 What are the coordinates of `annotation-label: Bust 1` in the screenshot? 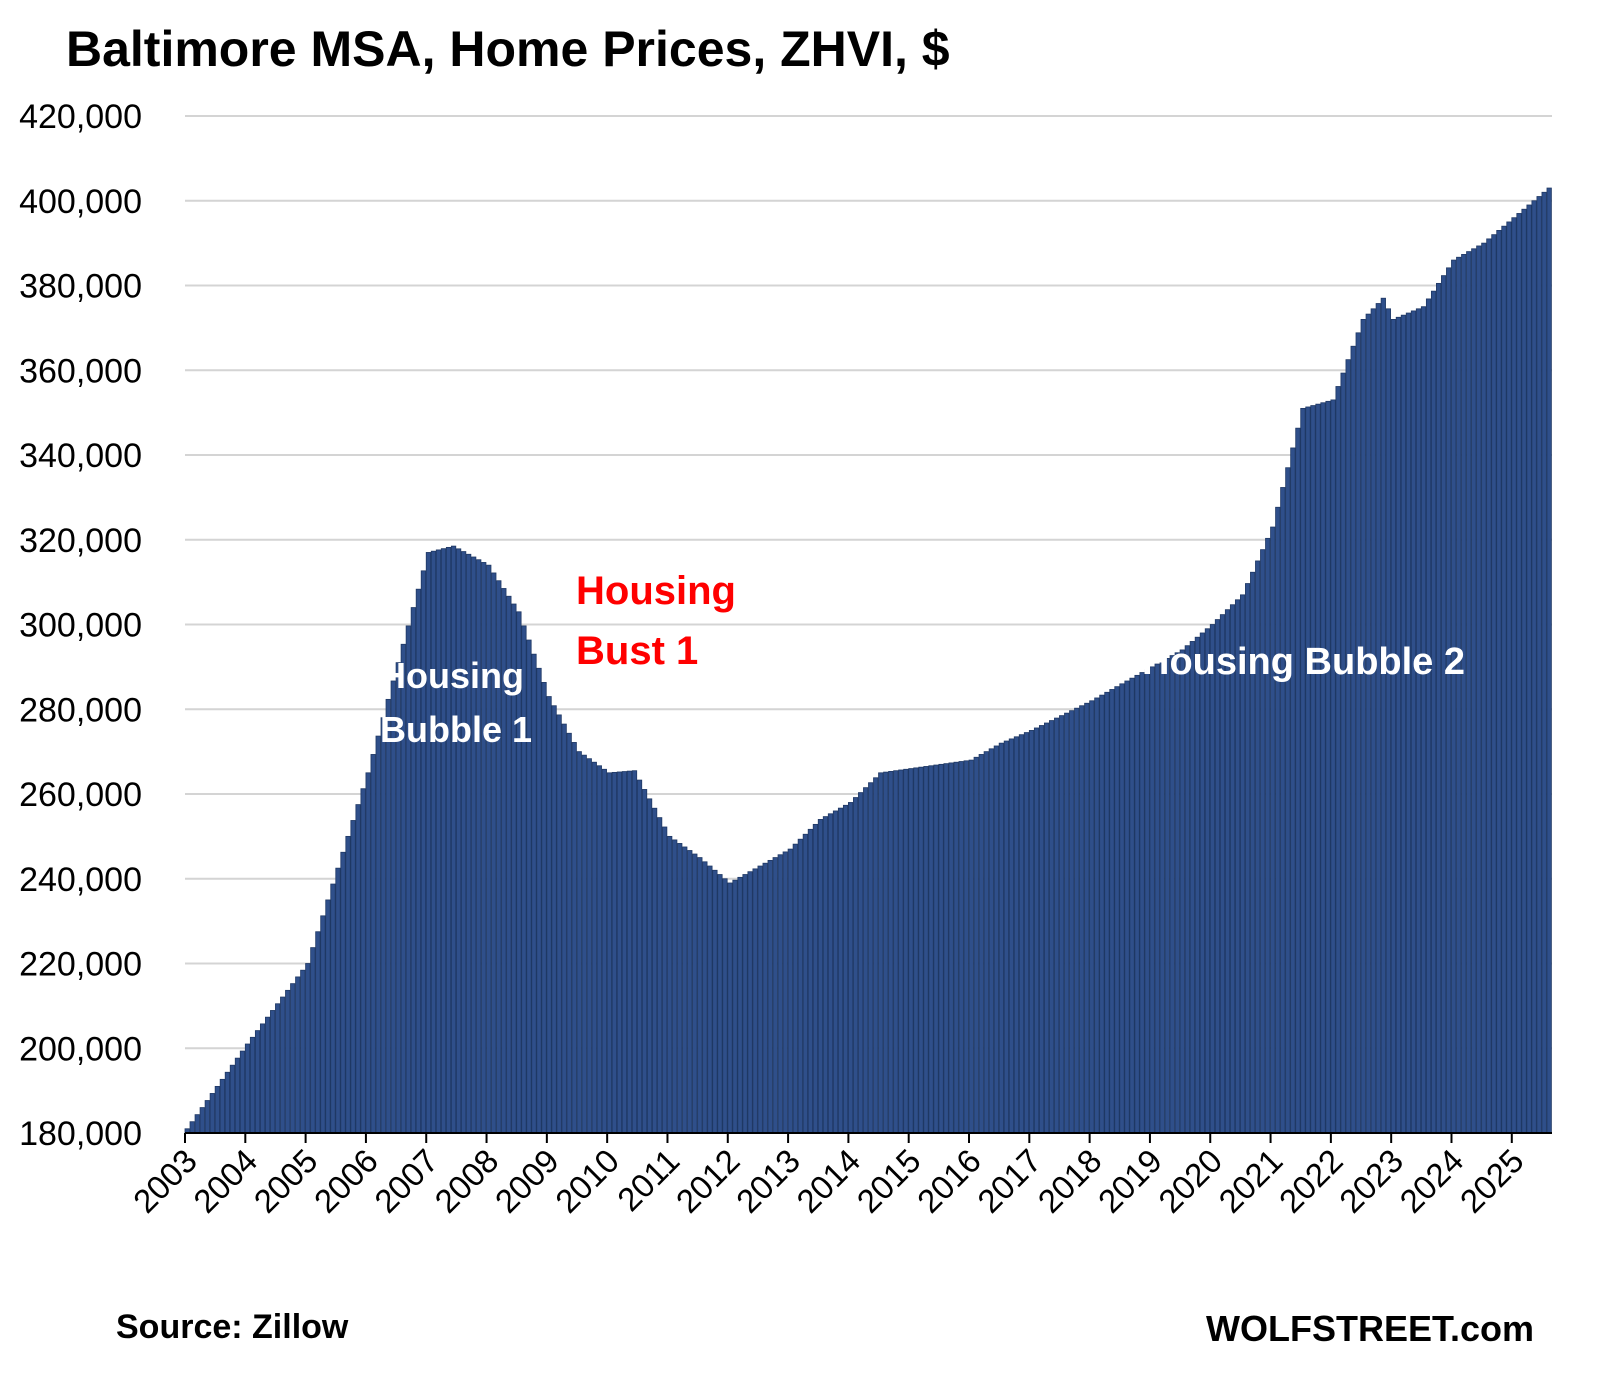 It's located at (637, 651).